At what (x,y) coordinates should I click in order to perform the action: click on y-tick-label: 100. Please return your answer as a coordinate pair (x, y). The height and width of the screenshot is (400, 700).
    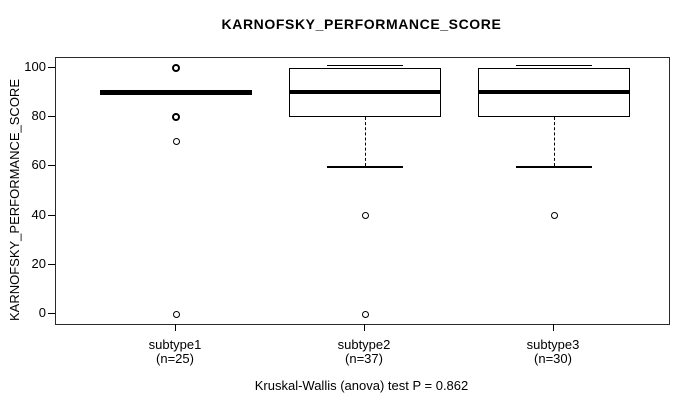
    Looking at the image, I should click on (35, 66).